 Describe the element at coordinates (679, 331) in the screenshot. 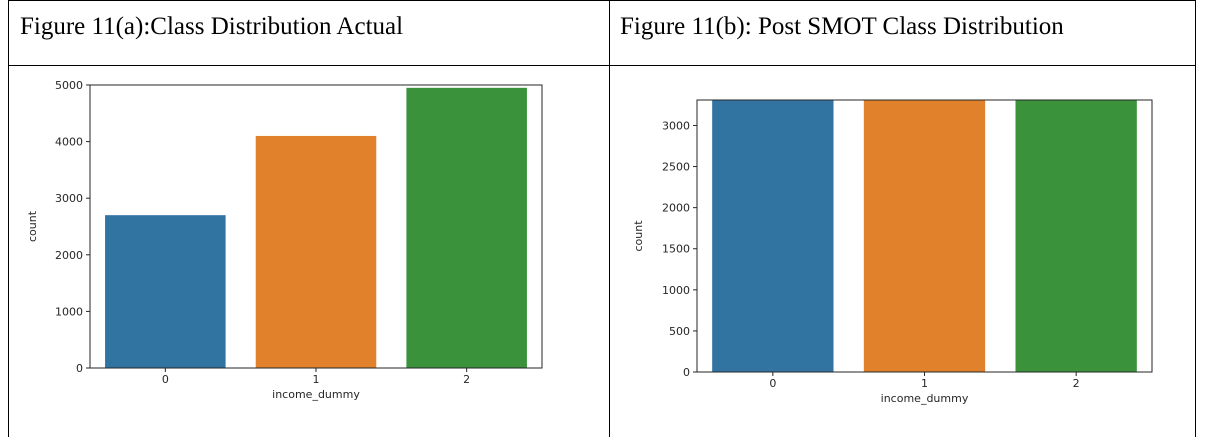

I see `chart-b-ytick-label-500: 500` at that location.